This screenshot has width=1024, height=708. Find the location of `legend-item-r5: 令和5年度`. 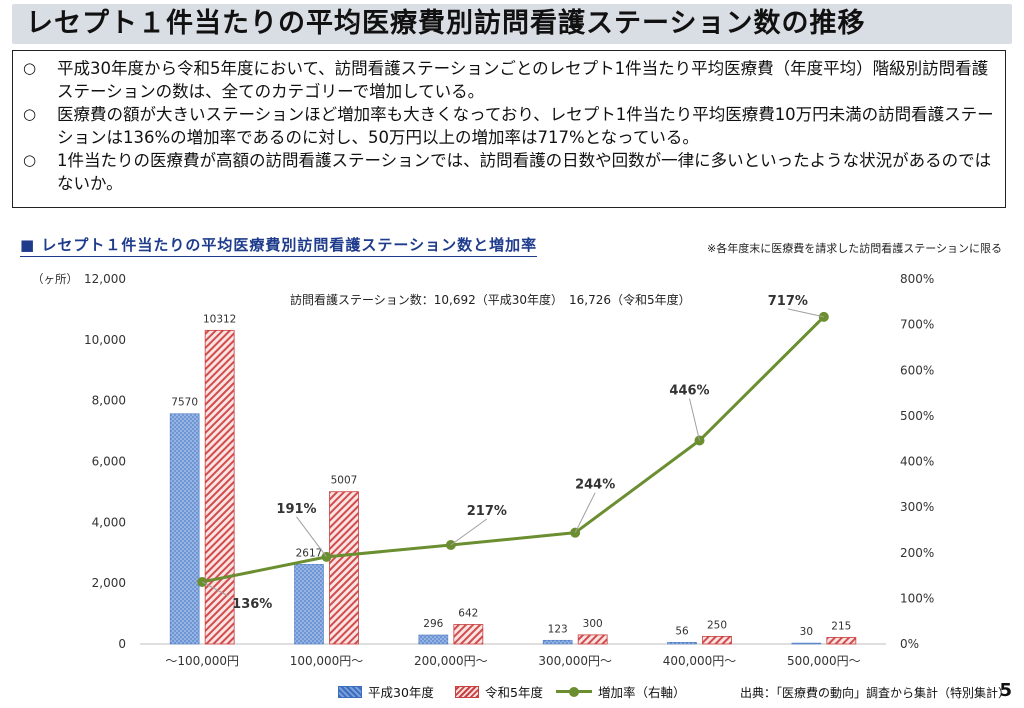

legend-item-r5: 令和5年度 is located at coordinates (499, 691).